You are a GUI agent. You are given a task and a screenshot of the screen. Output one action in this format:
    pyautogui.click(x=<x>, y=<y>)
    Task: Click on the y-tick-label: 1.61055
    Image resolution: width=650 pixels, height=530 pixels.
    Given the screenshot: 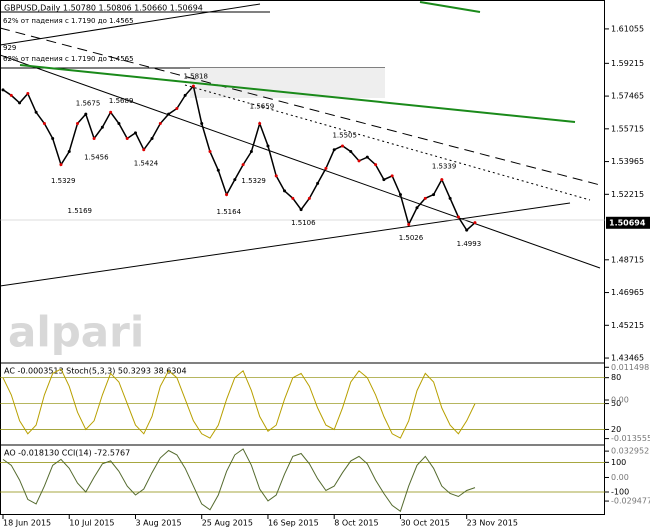 What is the action you would take?
    pyautogui.click(x=627, y=28)
    